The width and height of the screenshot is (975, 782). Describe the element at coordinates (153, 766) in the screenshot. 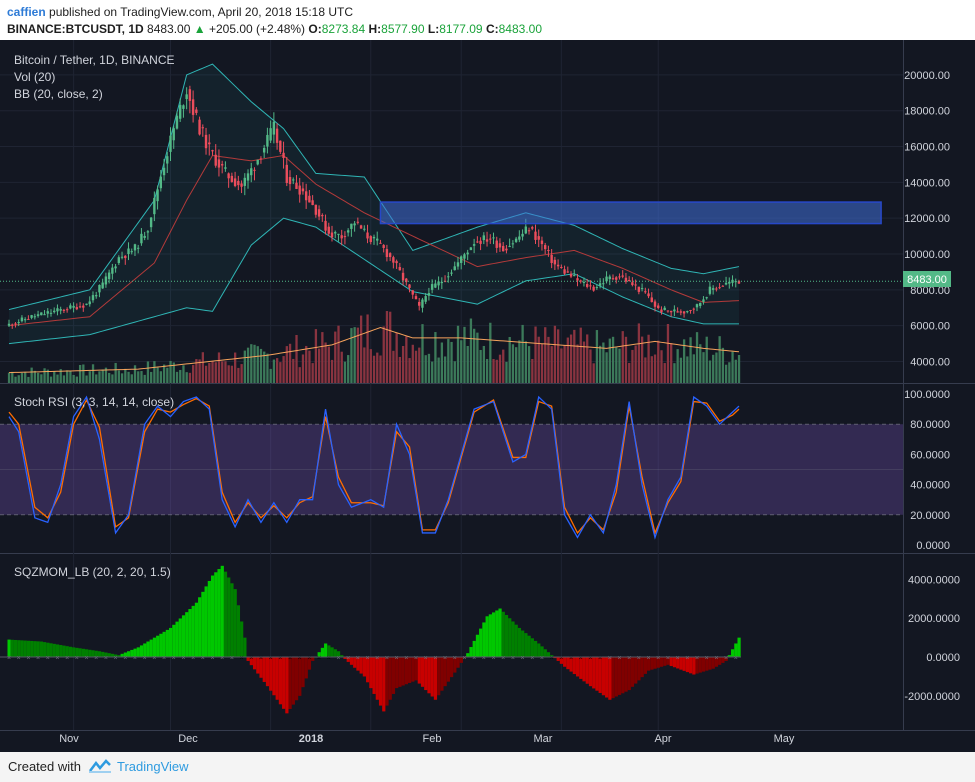

I see `tradingview-link: TradingView` at that location.